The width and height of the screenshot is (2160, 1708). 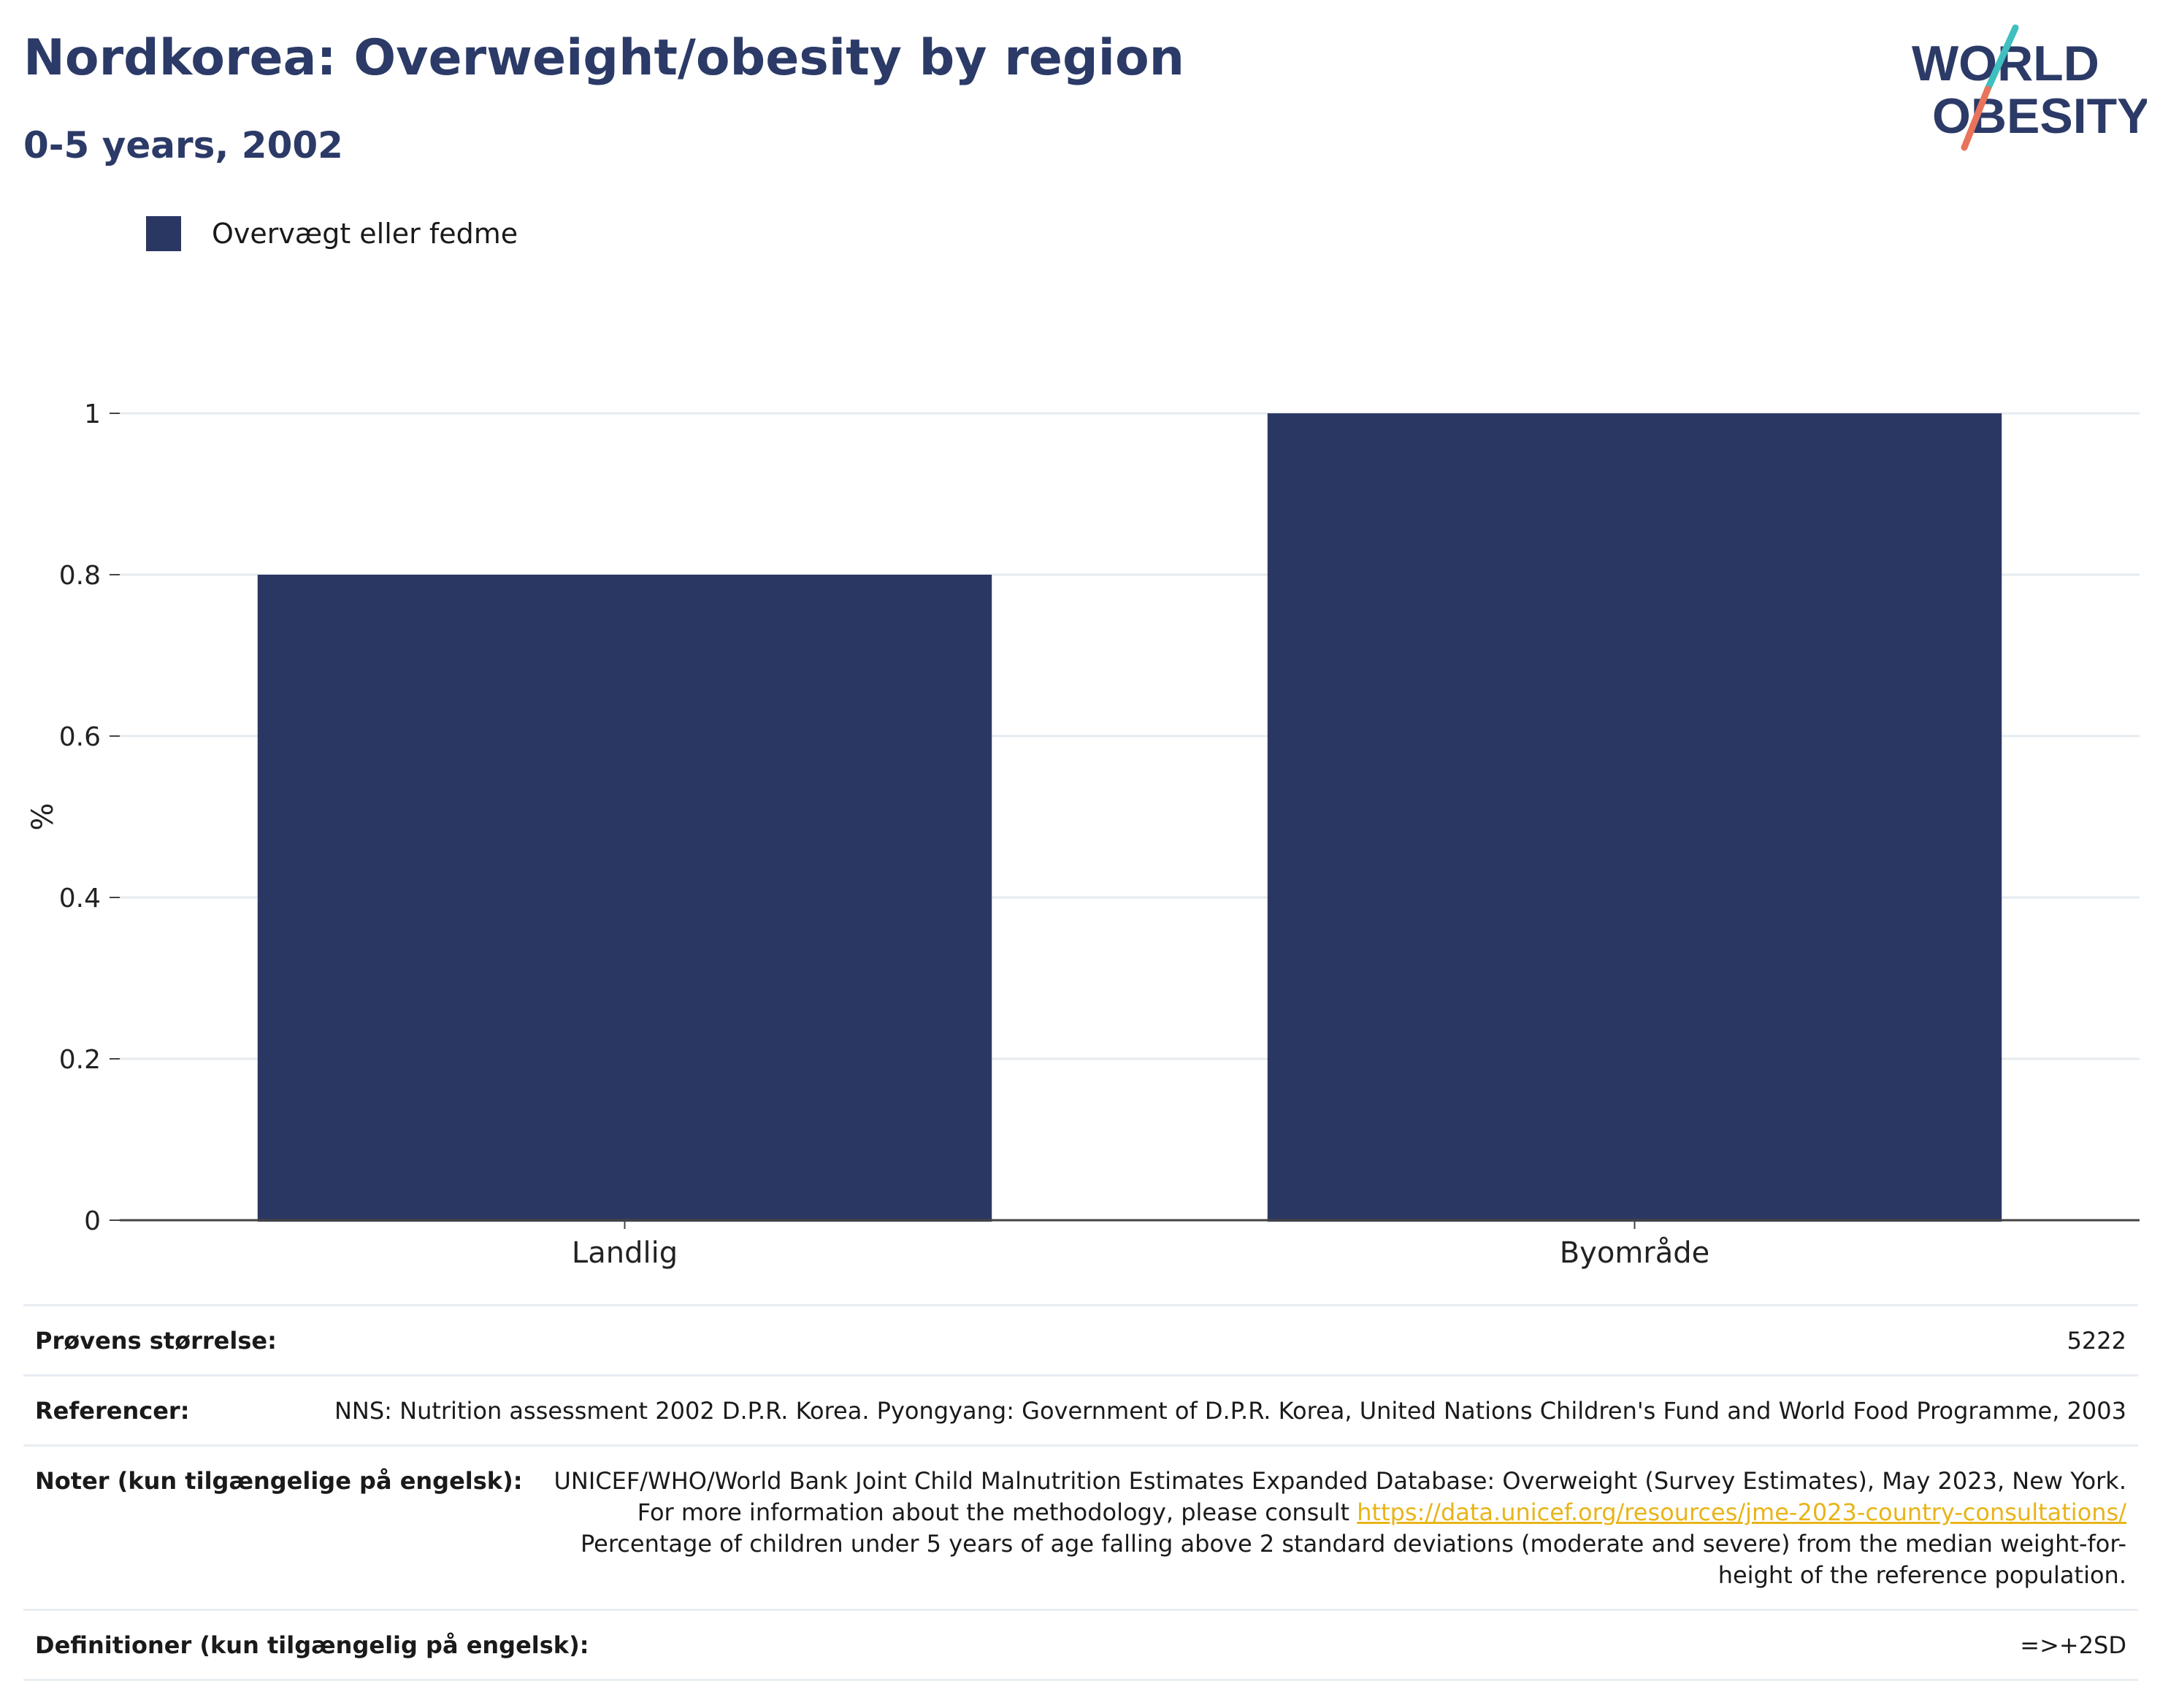 What do you see at coordinates (43, 816) in the screenshot?
I see `y-axis-label: %` at bounding box center [43, 816].